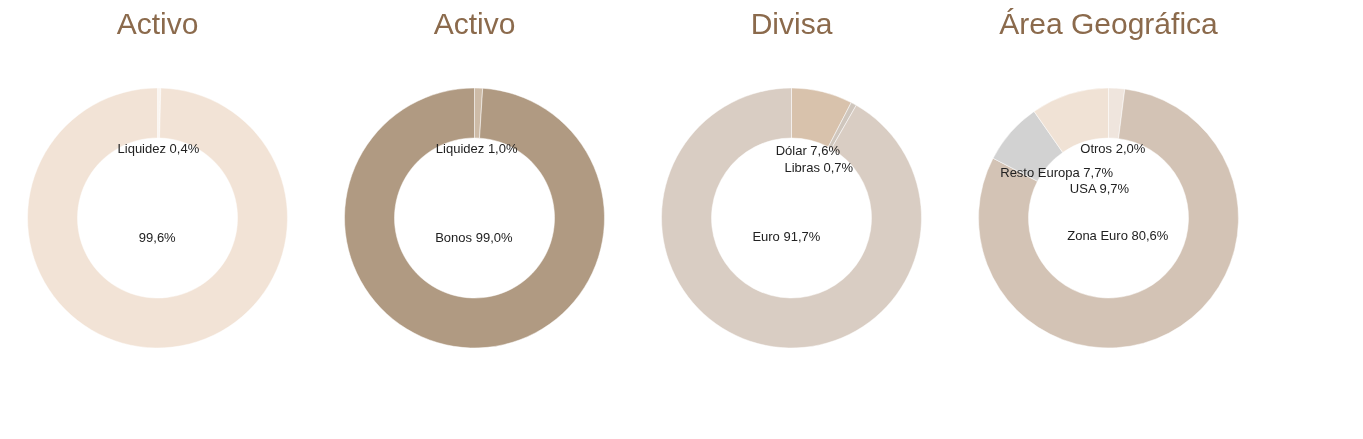 This screenshot has width=1363, height=439. I want to click on slice-label: Otros 2,0%, so click(1113, 149).